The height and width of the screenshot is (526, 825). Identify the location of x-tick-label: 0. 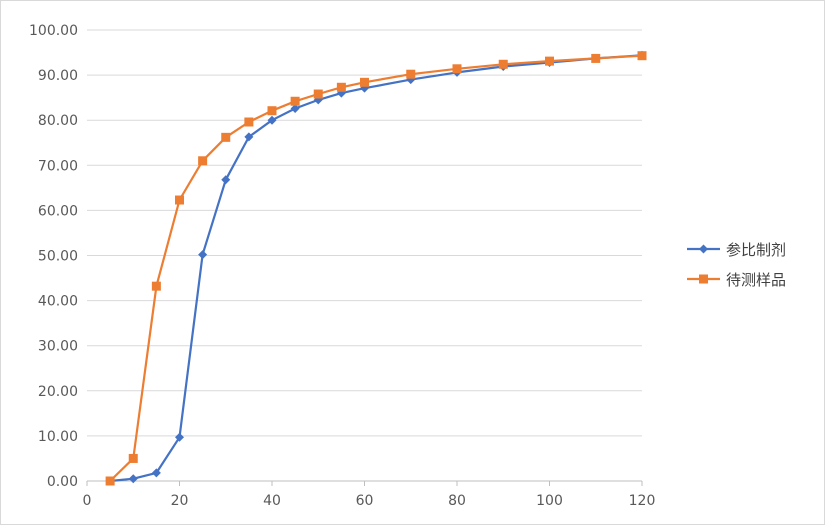
(87, 501).